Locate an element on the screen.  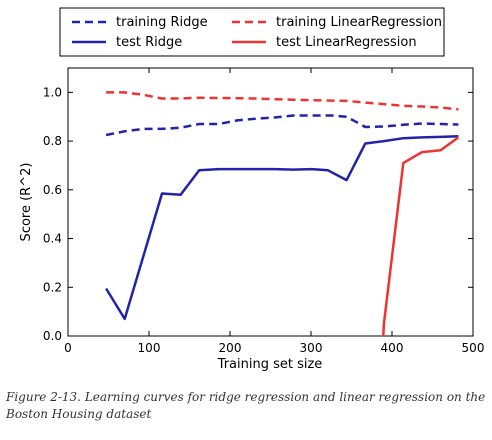
y-tick-label: 0.0 is located at coordinates (52, 336).